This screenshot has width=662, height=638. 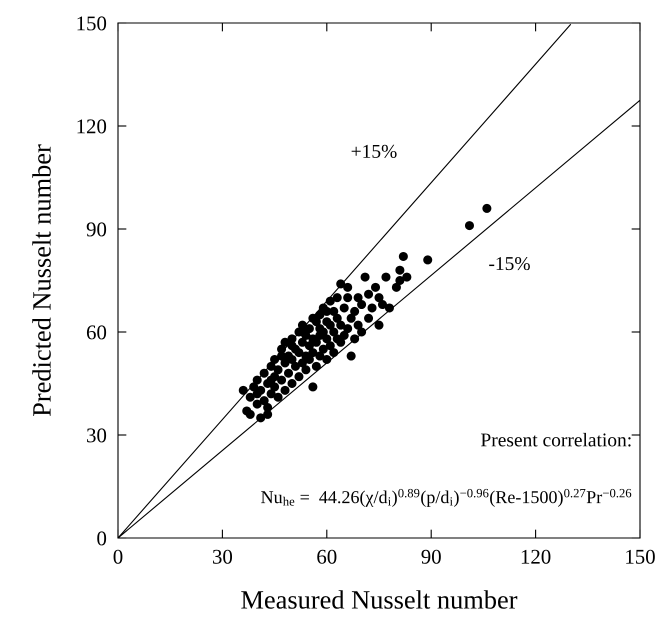 What do you see at coordinates (446, 497) in the screenshot?
I see `text: Nu$_{he}$ = 44.26(χ/d$_{i}$)$^{0.89}$(p/d$_{i}$)$^{−0.96}$(Re-1500)$^{0.27}$Pr$^{−0.26}$` at bounding box center [446, 497].